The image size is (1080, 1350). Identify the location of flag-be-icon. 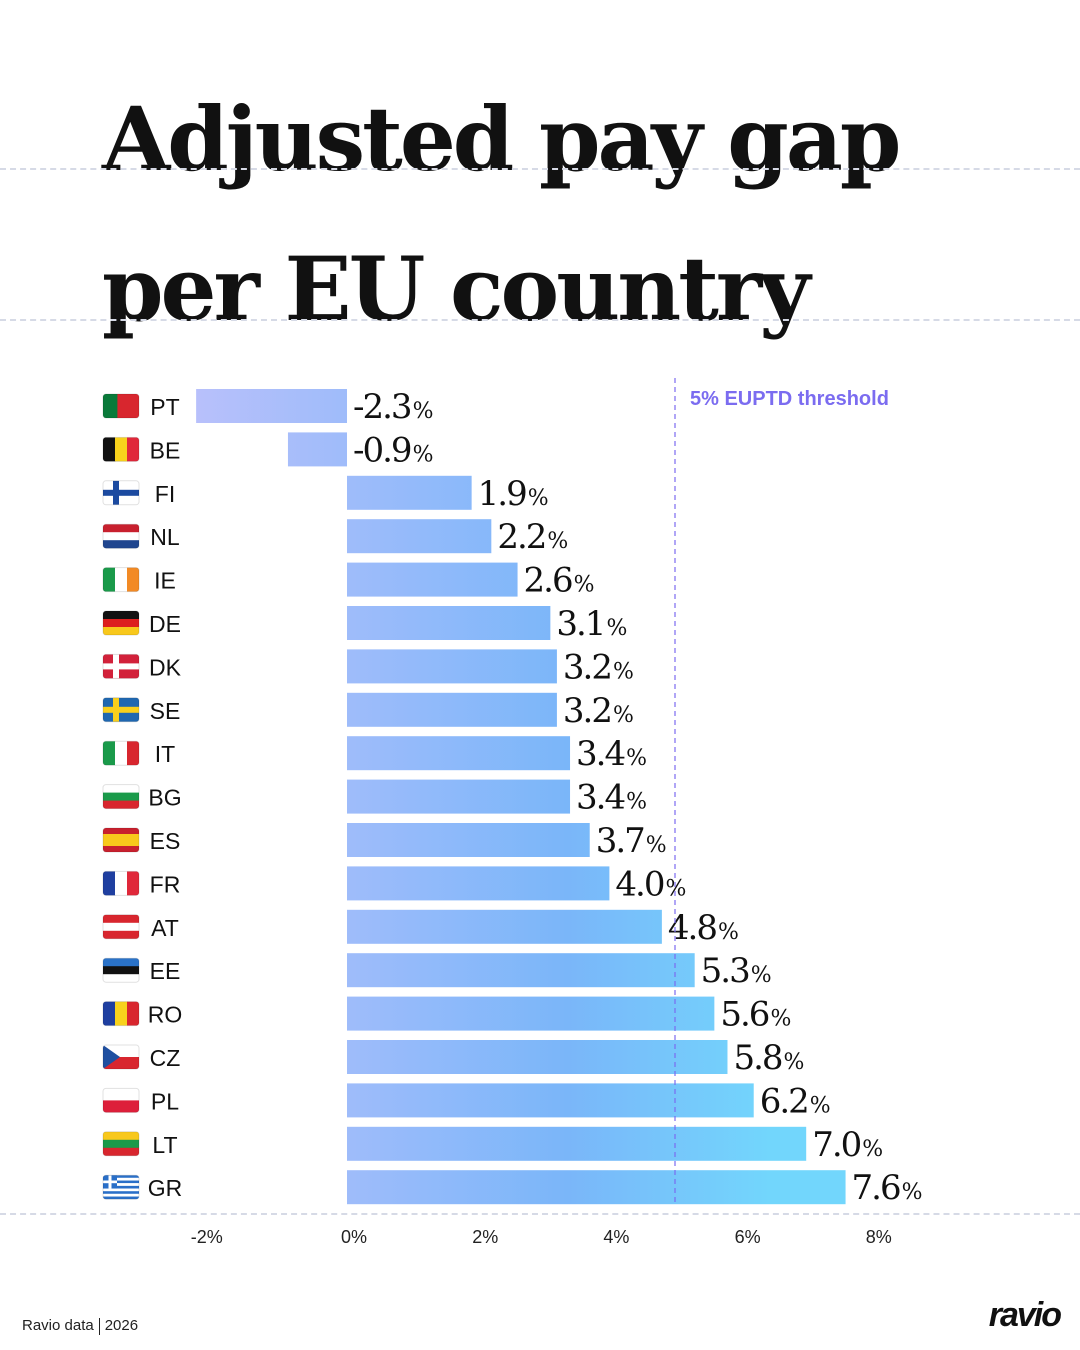
(121, 449).